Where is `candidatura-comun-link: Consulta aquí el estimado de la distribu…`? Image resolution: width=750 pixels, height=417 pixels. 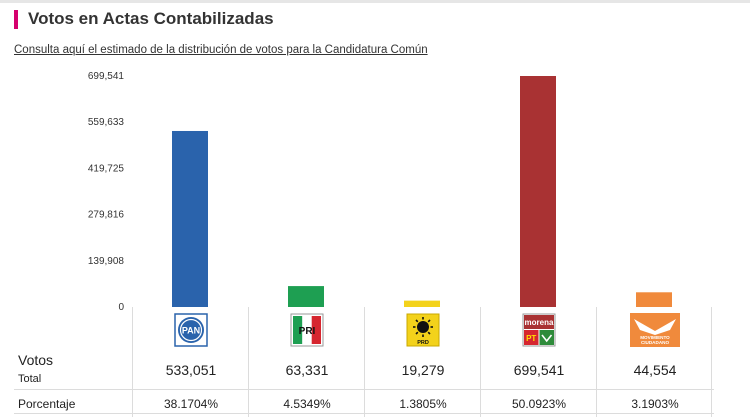 candidatura-comun-link: Consulta aquí el estimado de la distribu… is located at coordinates (221, 50).